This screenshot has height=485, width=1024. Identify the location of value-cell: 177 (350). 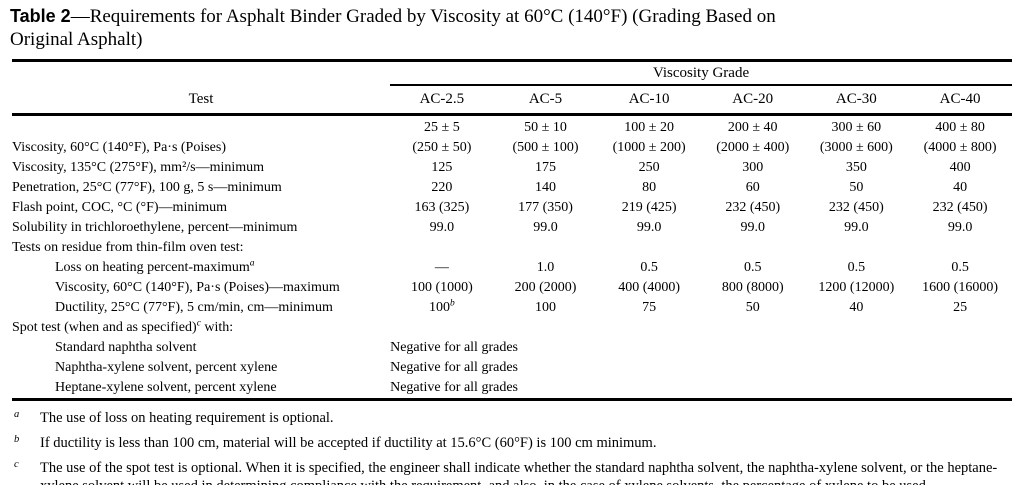
(545, 207).